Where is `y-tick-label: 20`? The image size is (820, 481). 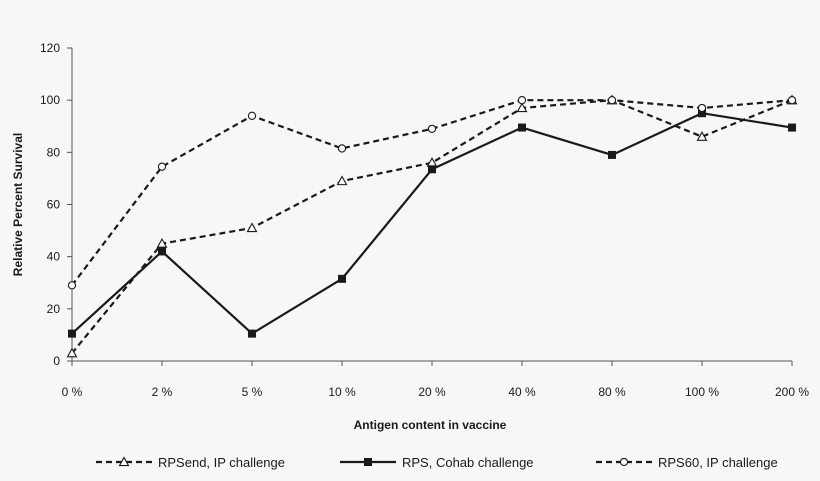 y-tick-label: 20 is located at coordinates (54, 309).